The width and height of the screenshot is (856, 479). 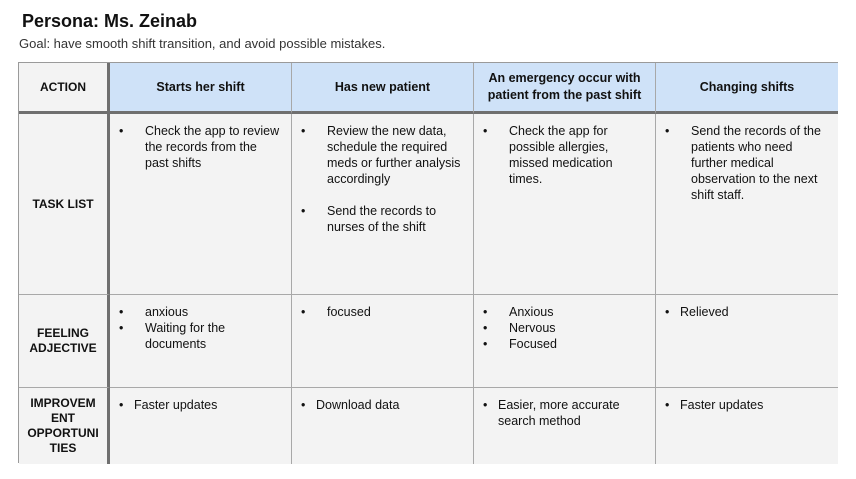 What do you see at coordinates (382, 312) in the screenshot?
I see `list-item: focused` at bounding box center [382, 312].